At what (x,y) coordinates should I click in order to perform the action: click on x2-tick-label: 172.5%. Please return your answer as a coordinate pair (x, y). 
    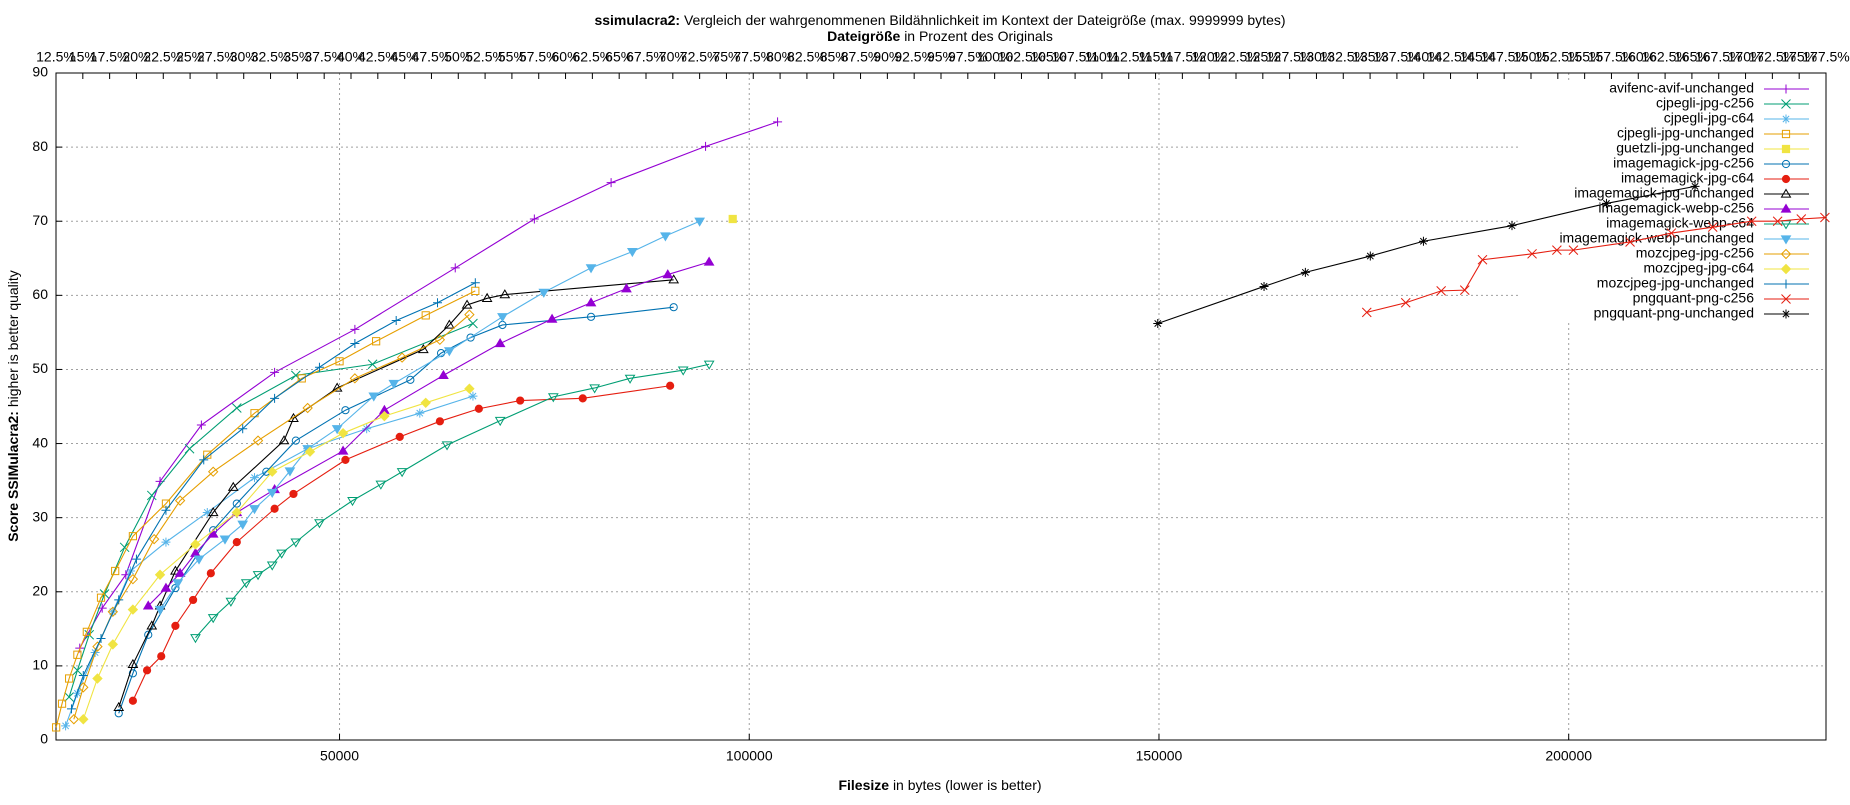
    Looking at the image, I should click on (1772, 57).